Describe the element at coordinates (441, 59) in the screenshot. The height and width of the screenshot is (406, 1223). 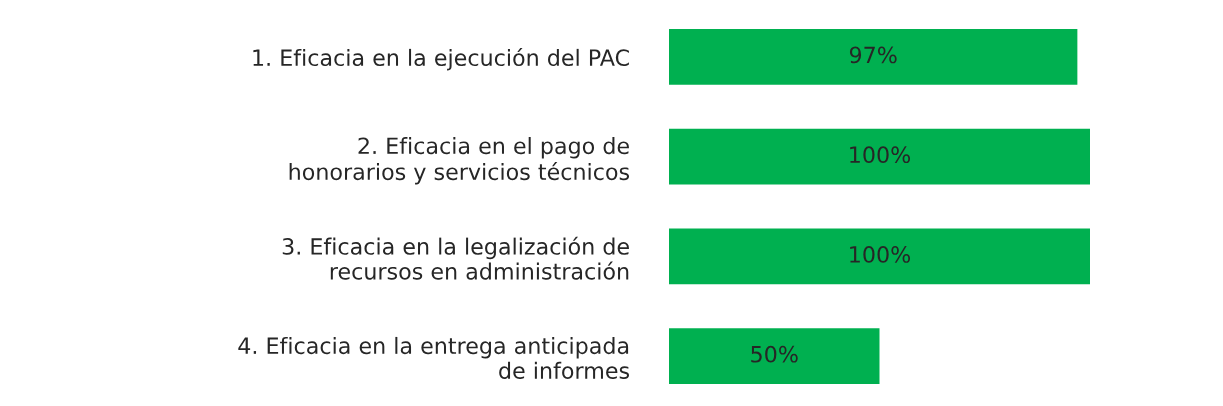
I see `y-tick-label: 1. Eficacia en la ejecución del PAC` at that location.